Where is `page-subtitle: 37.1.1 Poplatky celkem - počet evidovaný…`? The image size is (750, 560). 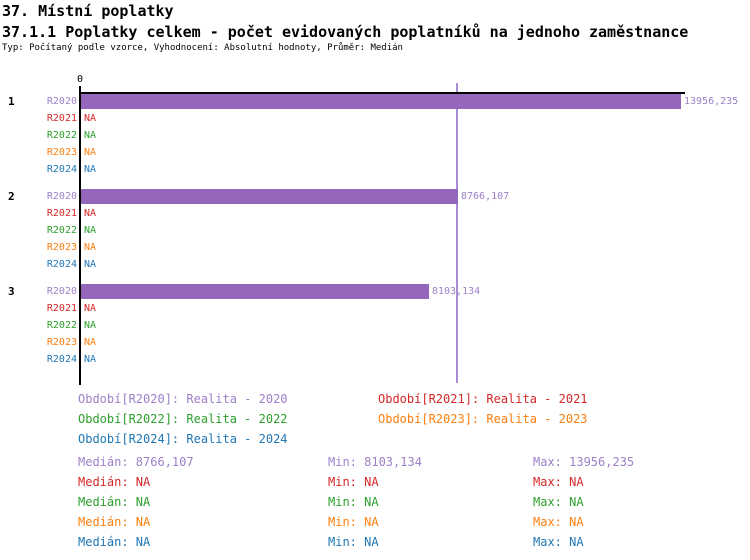 page-subtitle: 37.1.1 Poplatky celkem - počet evidovaný… is located at coordinates (345, 32).